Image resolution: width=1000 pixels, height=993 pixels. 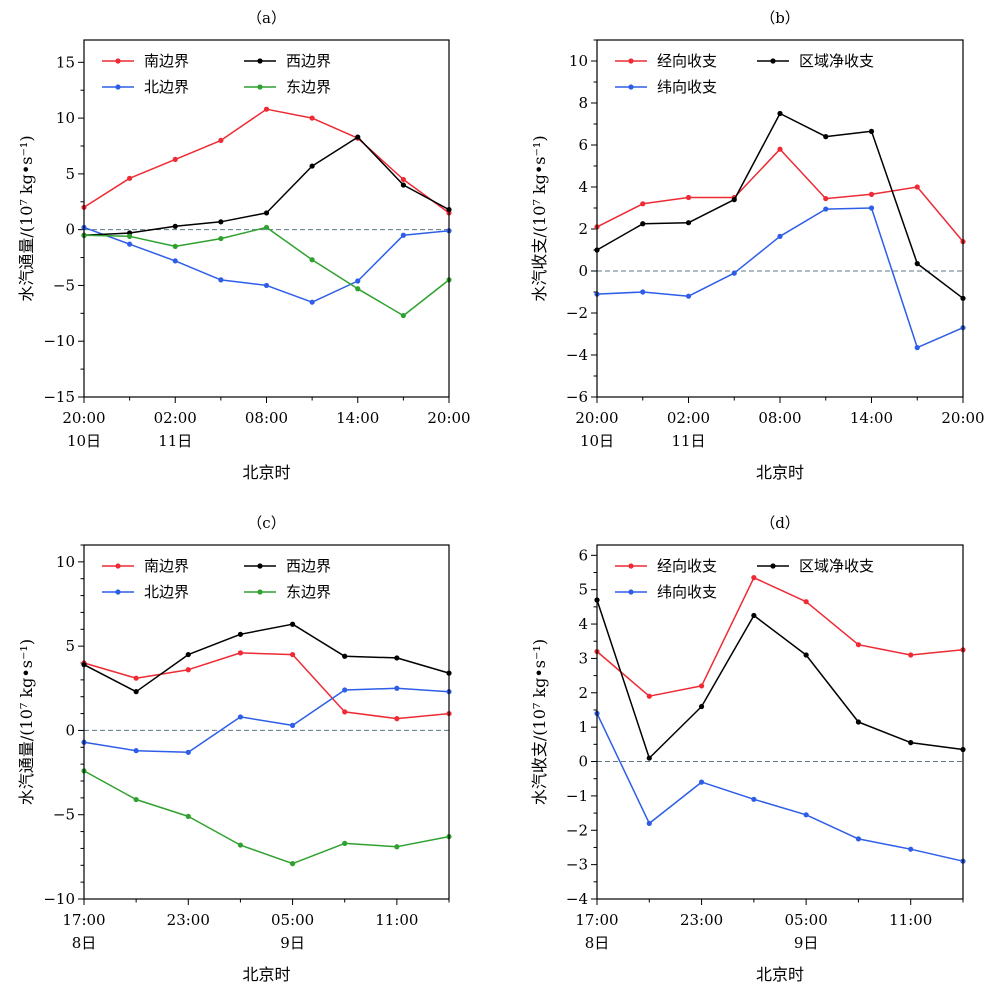 What do you see at coordinates (266, 722) in the screenshot?
I see `plot-frame` at bounding box center [266, 722].